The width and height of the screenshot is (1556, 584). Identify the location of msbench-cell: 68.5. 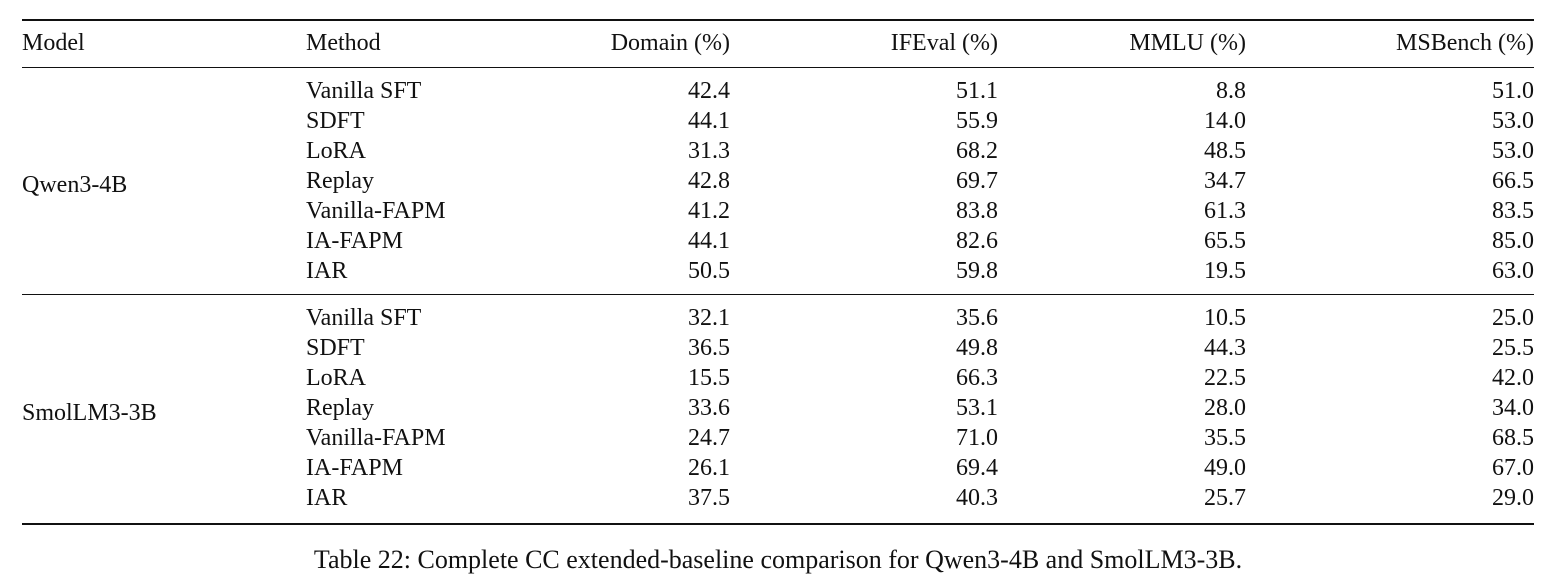
(1513, 438).